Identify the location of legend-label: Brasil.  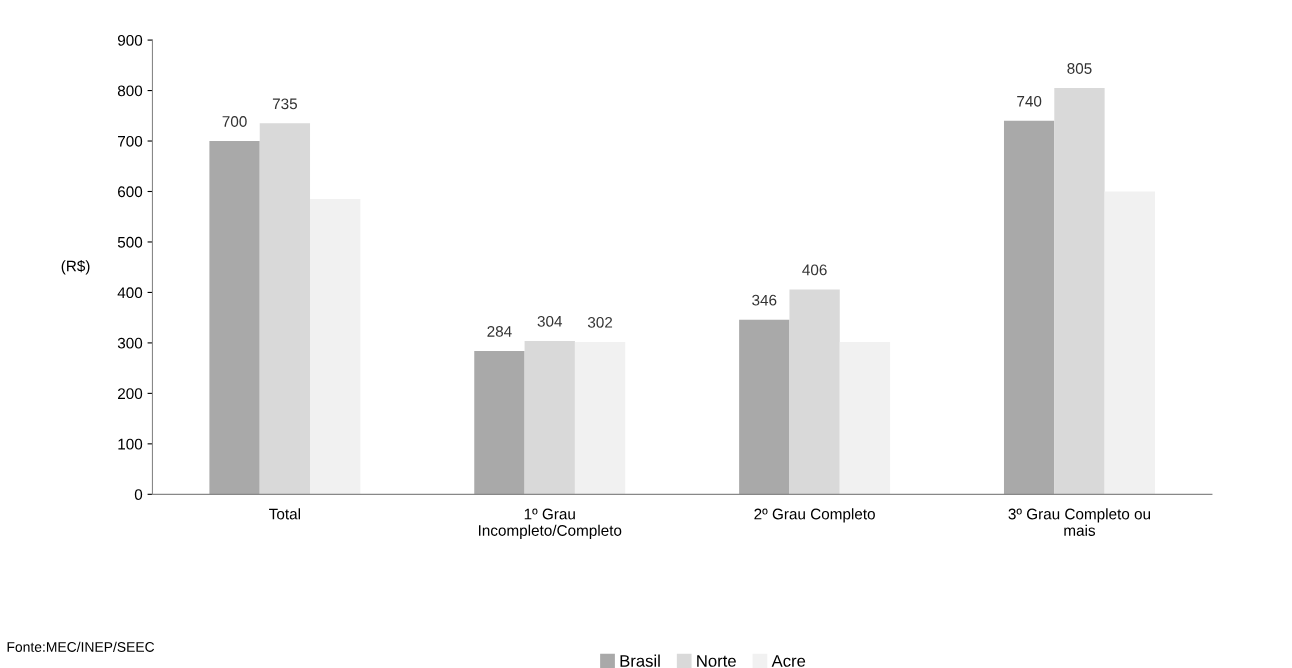
(640, 660).